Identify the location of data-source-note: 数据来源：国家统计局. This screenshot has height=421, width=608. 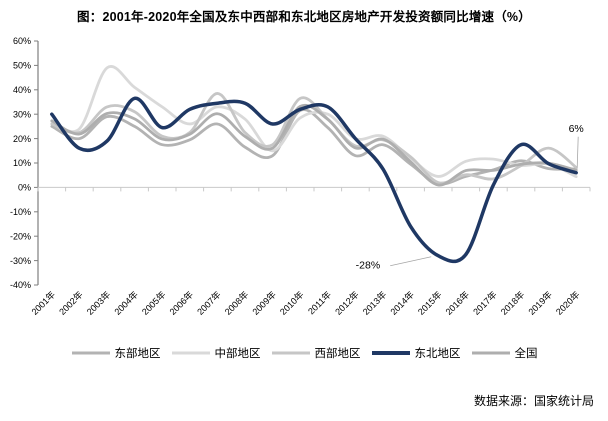
(533, 401).